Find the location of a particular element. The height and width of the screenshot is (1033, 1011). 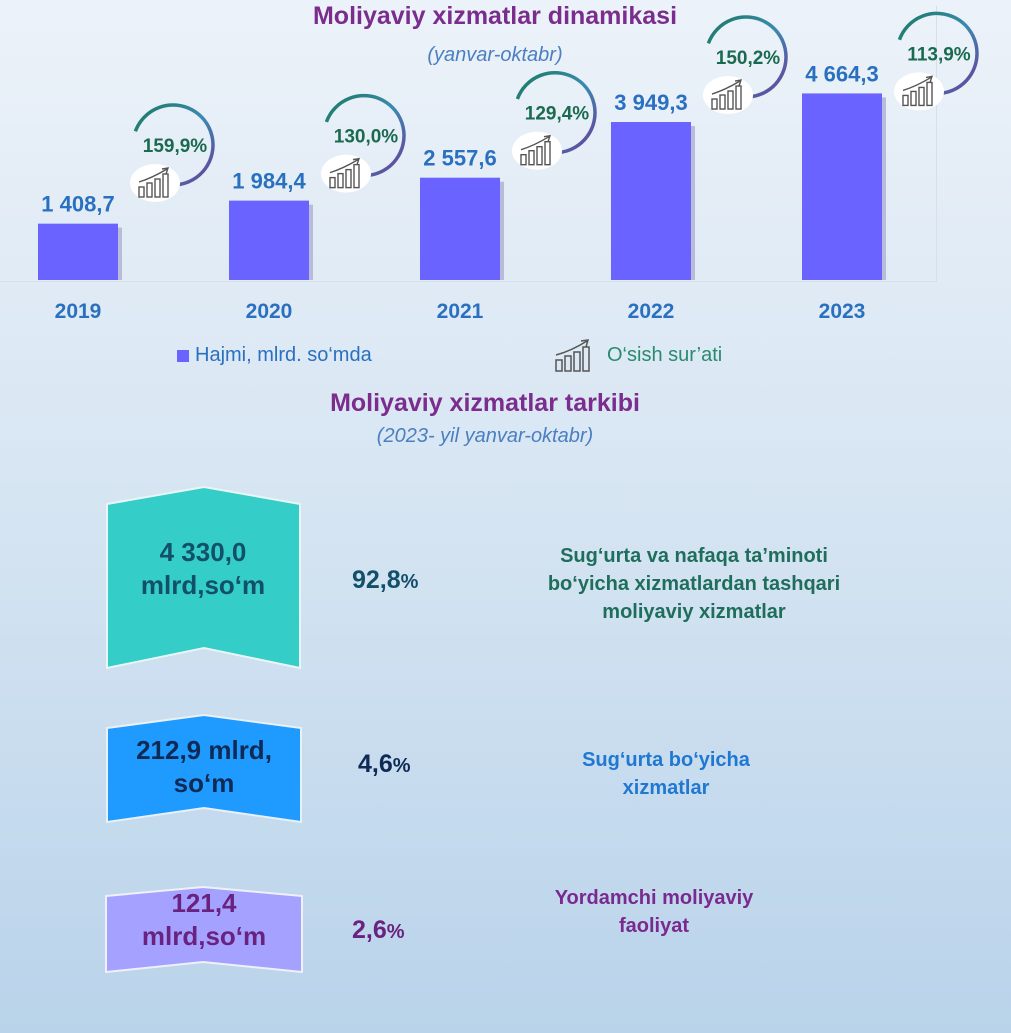

legend-label-volume: Hajmi, mlrd. so‘mda is located at coordinates (283, 355).